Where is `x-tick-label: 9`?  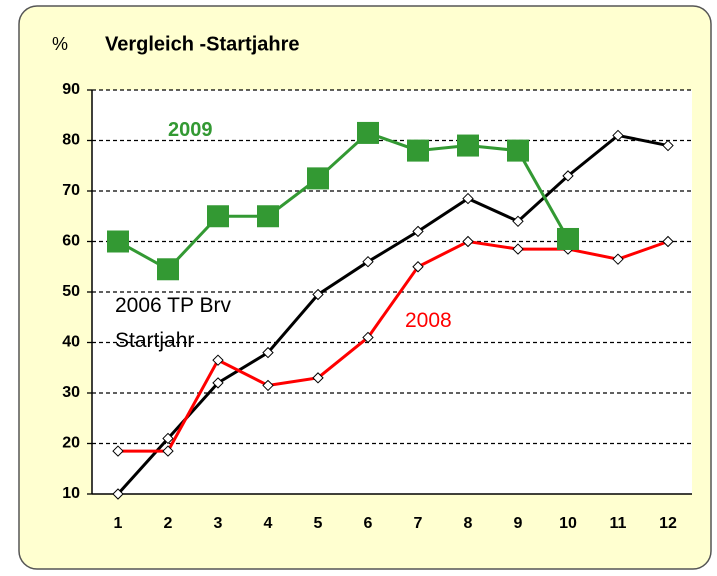
x-tick-label: 9 is located at coordinates (518, 523).